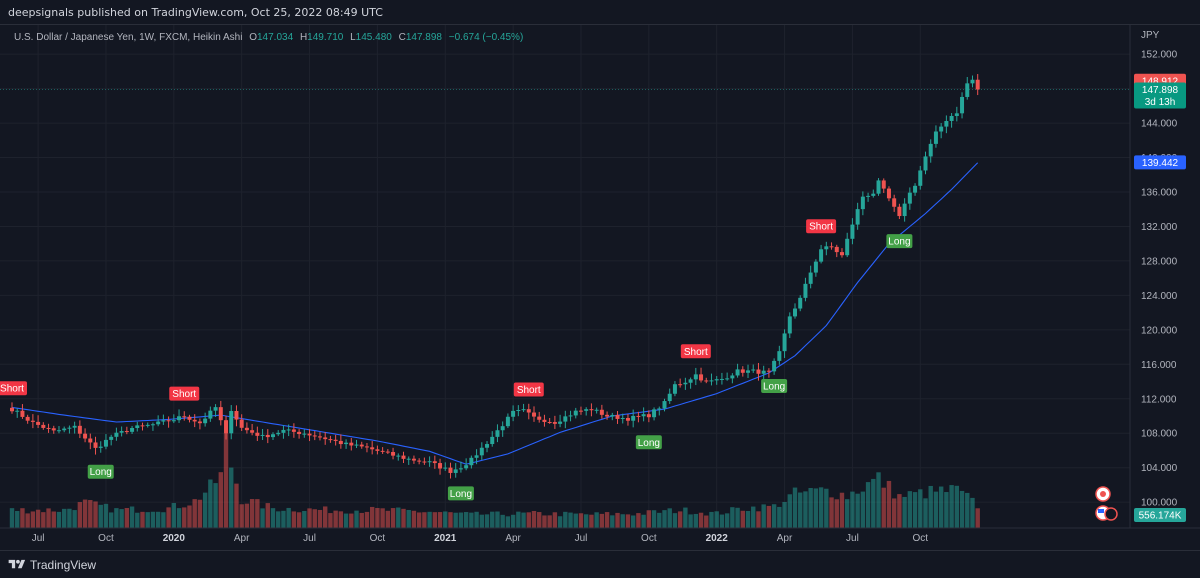  I want to click on low-value: 145.480, so click(374, 37).